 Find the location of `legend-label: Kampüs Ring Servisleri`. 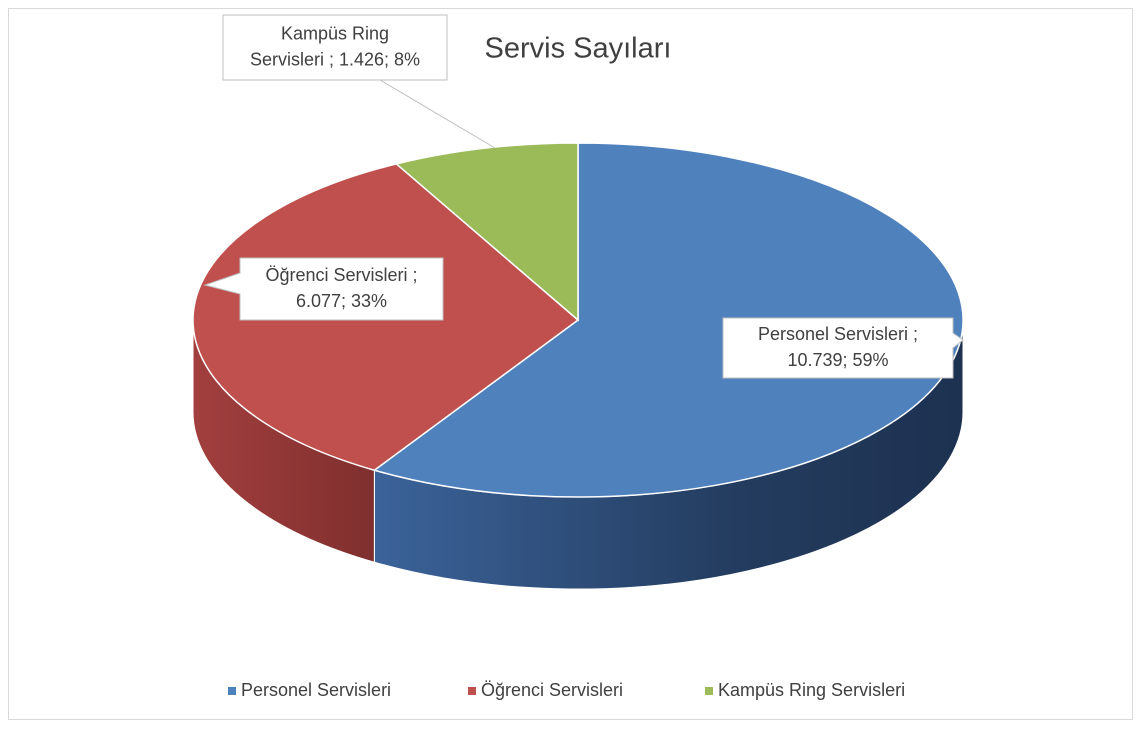

legend-label: Kampüs Ring Servisleri is located at coordinates (811, 690).